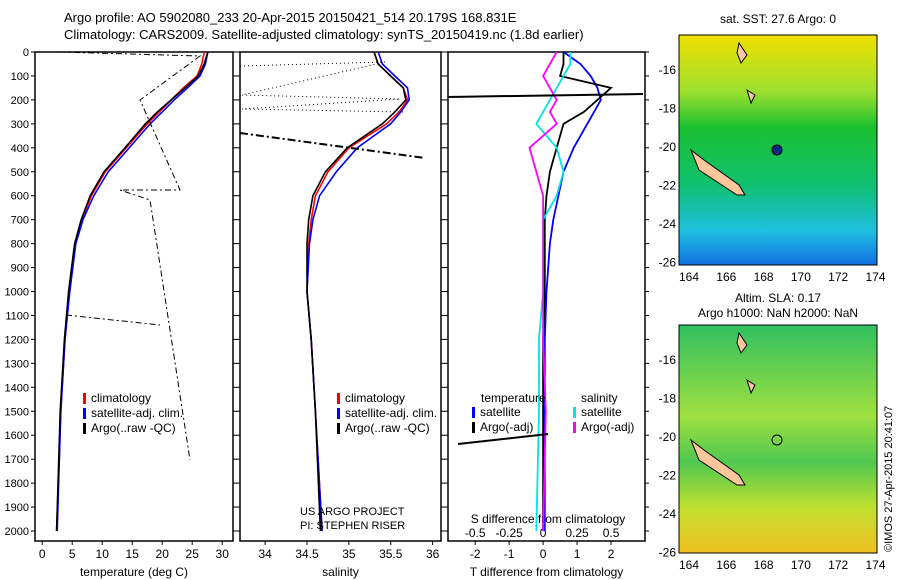 The height and width of the screenshot is (580, 900). What do you see at coordinates (726, 565) in the screenshot?
I see `map-x-tick-label: 166` at bounding box center [726, 565].